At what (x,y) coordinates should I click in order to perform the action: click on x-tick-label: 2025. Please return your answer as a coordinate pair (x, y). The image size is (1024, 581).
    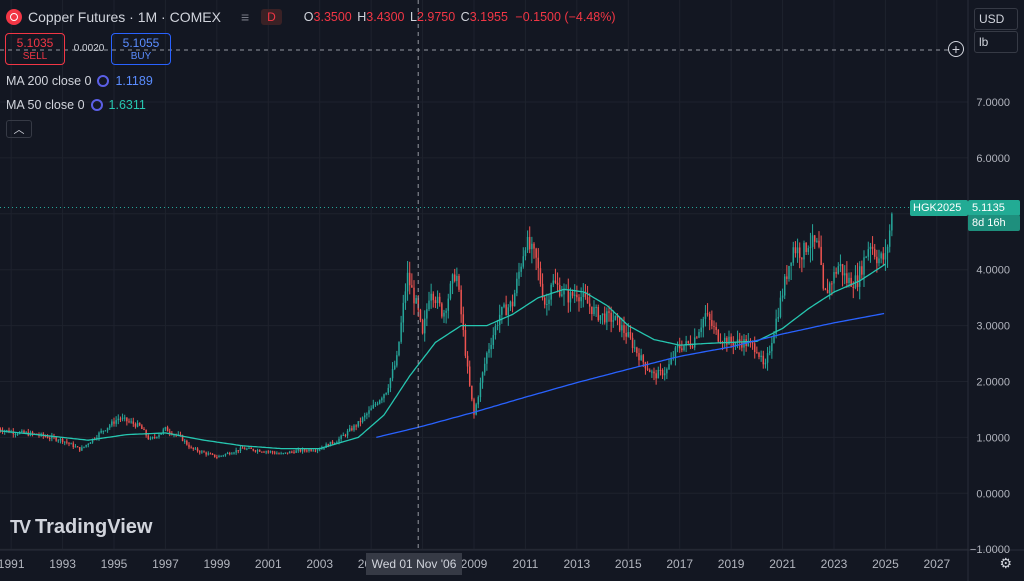
    Looking at the image, I should click on (885, 564).